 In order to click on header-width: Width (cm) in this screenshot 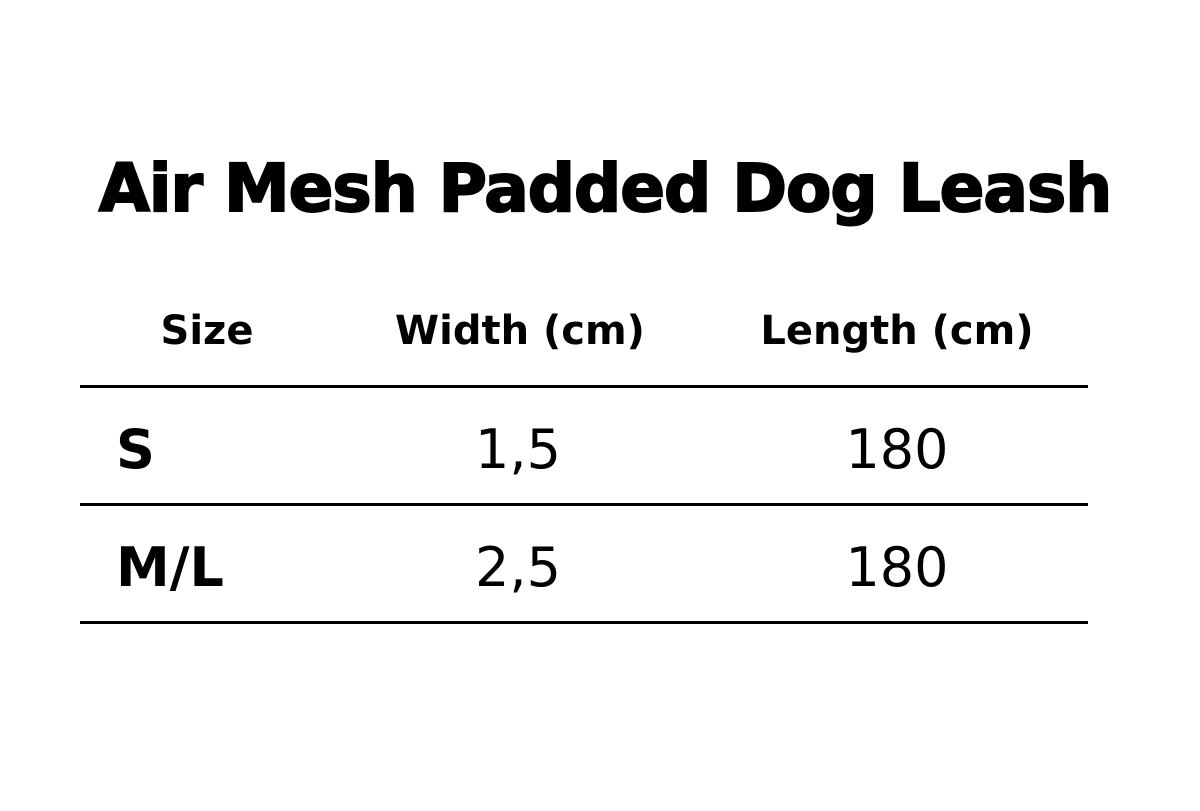, I will do `click(520, 331)`.